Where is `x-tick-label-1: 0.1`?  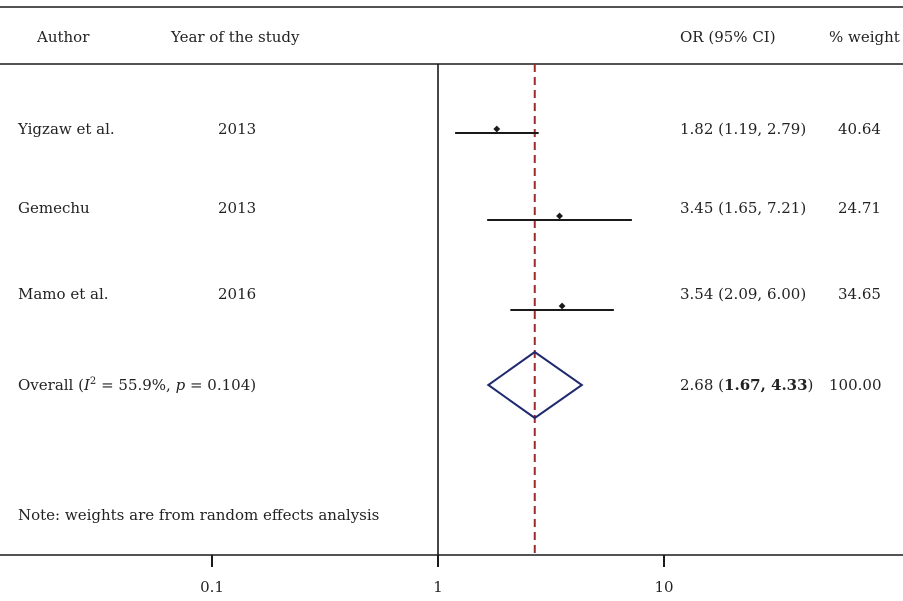
x-tick-label-1: 0.1 is located at coordinates (212, 587).